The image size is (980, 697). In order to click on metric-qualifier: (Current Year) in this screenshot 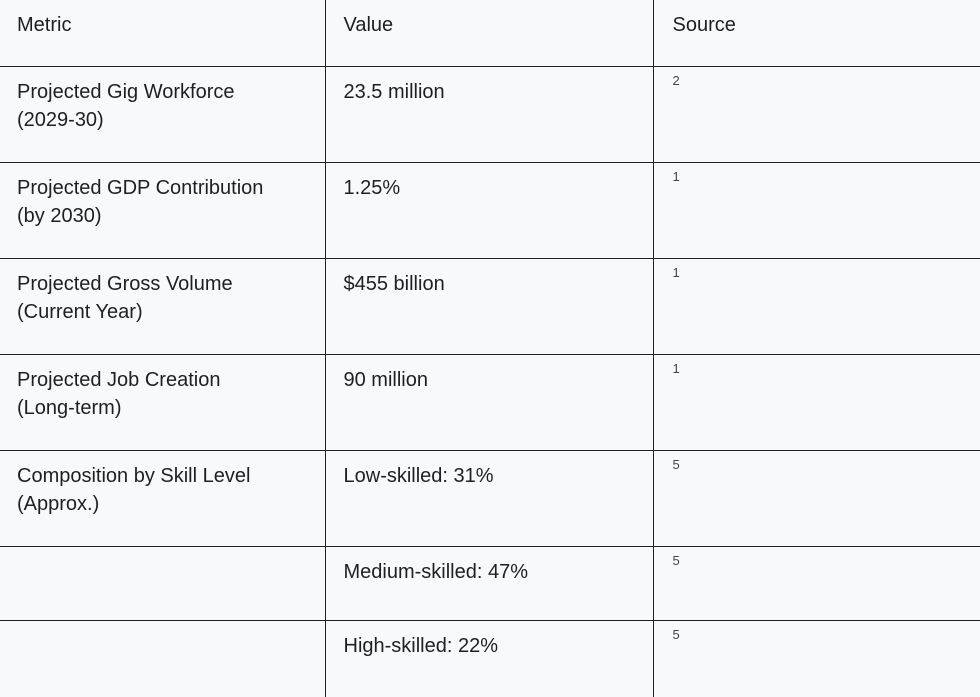, I will do `click(80, 312)`.